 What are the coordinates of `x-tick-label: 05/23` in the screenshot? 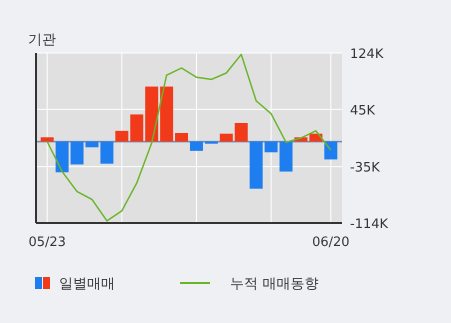 It's located at (47, 242).